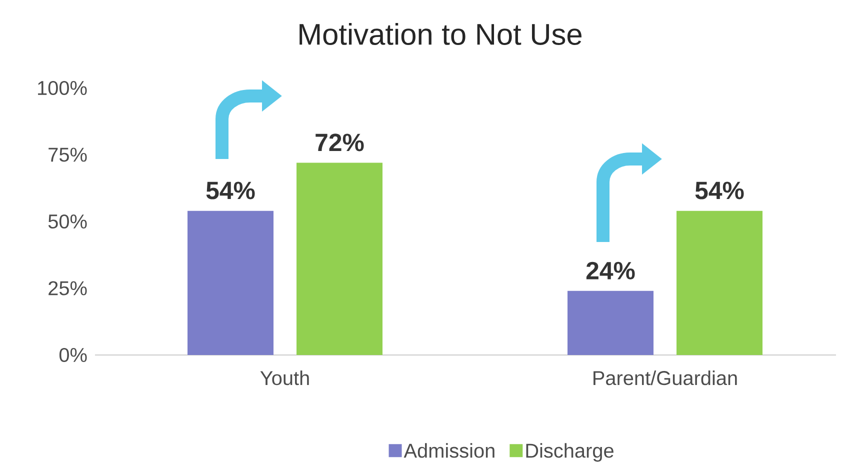 The image size is (853, 464). What do you see at coordinates (67, 155) in the screenshot?
I see `y-tick-label: 75%` at bounding box center [67, 155].